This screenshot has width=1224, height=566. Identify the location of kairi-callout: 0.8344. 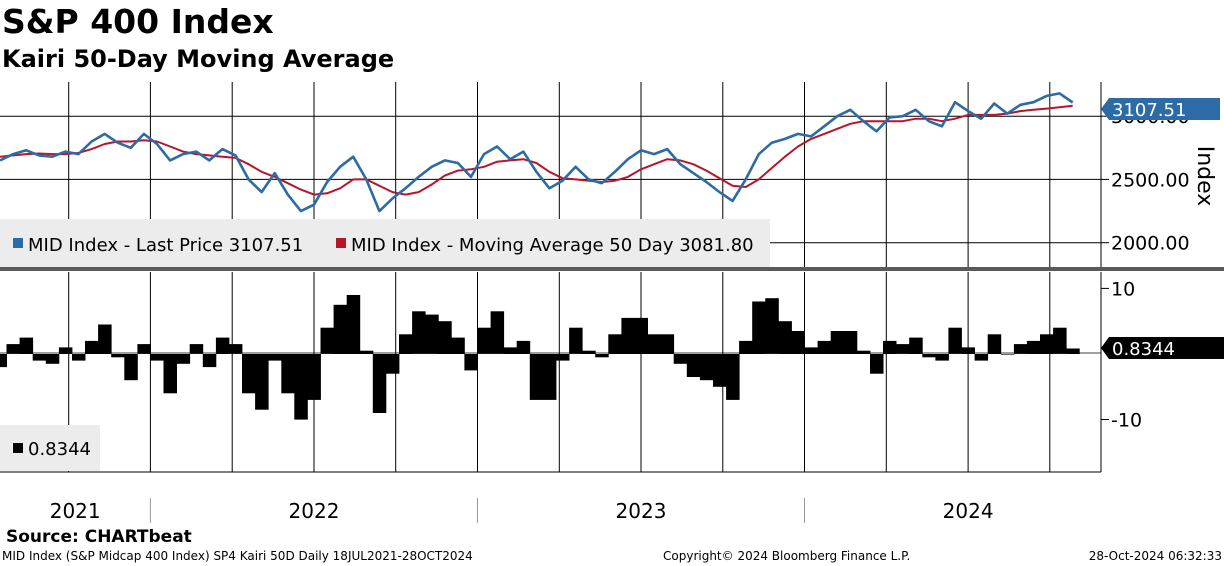
(1162, 348).